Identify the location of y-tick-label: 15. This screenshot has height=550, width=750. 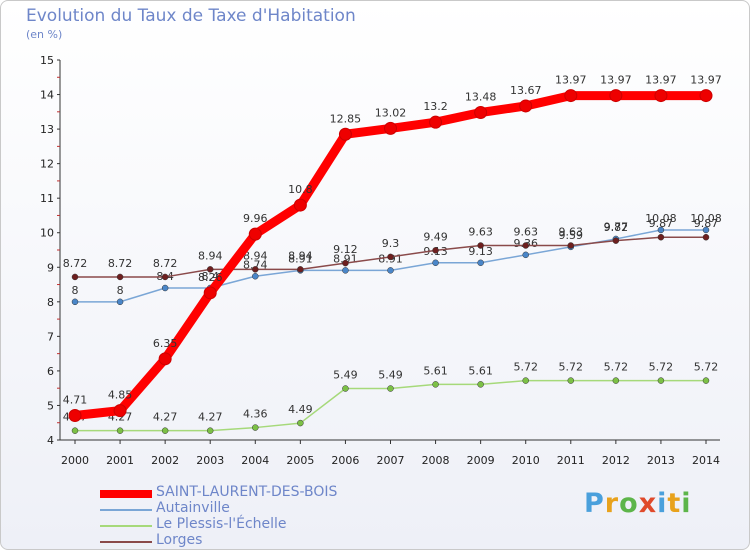
(47, 60).